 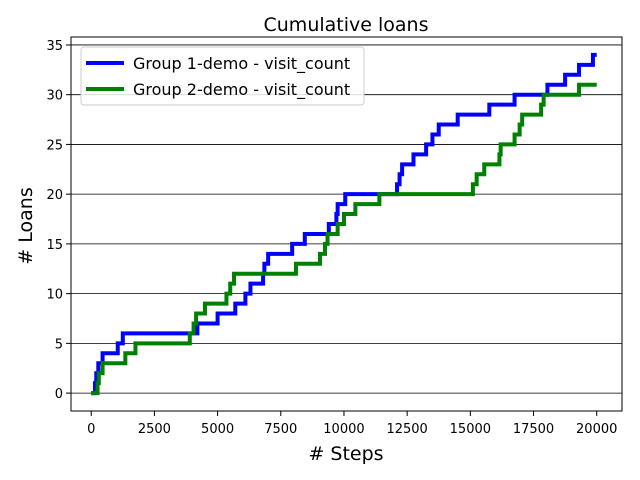 I want to click on x-axis-title: # Steps, so click(x=345, y=454).